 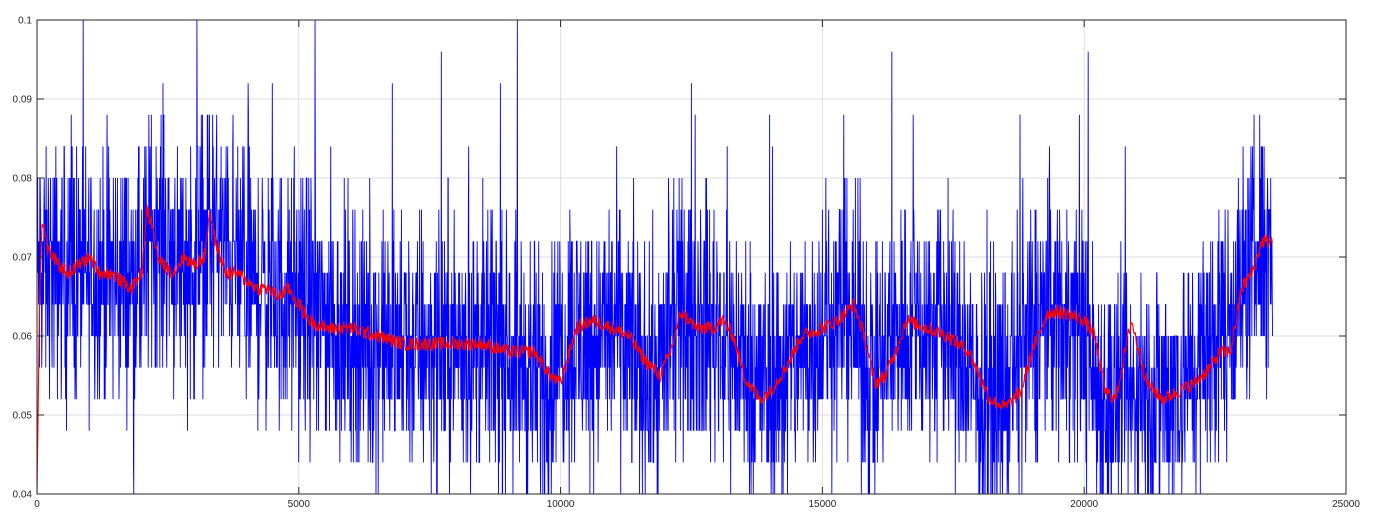 What do you see at coordinates (23, 258) in the screenshot?
I see `y-tick-label: 0.07` at bounding box center [23, 258].